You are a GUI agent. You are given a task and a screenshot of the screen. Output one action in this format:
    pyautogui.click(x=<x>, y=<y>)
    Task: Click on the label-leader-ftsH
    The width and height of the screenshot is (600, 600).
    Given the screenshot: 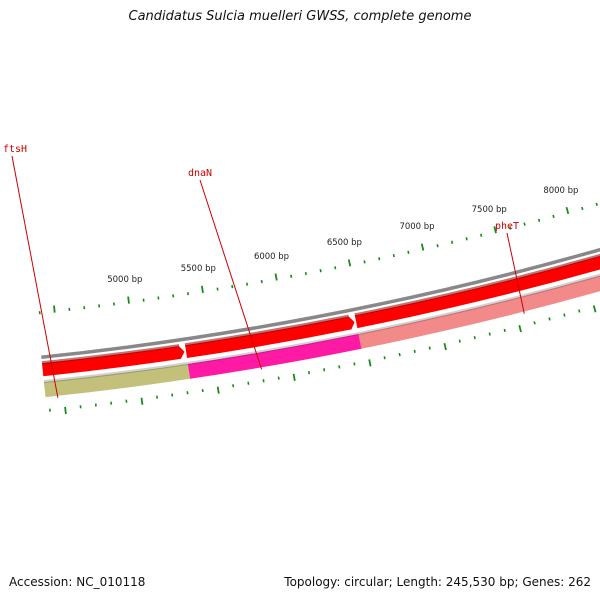 What is the action you would take?
    pyautogui.click(x=35, y=276)
    